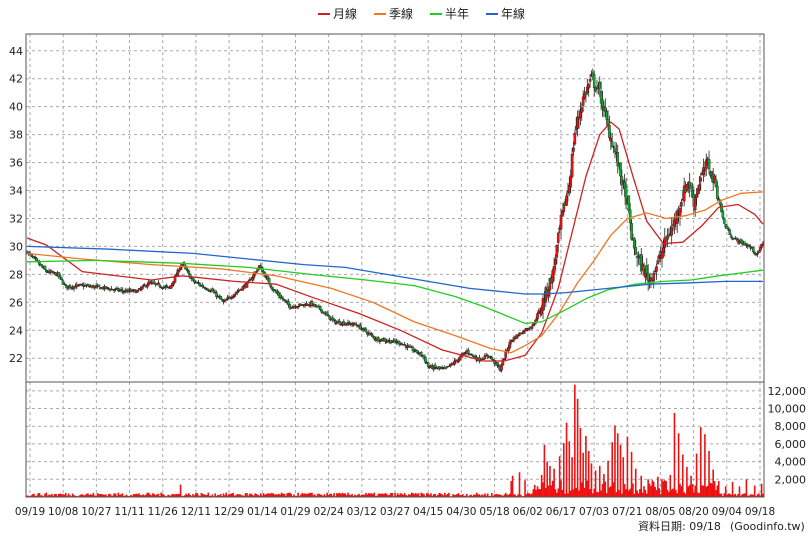 The height and width of the screenshot is (540, 808). Describe the element at coordinates (791, 444) in the screenshot. I see `volume-tick-label: 6,000` at that location.